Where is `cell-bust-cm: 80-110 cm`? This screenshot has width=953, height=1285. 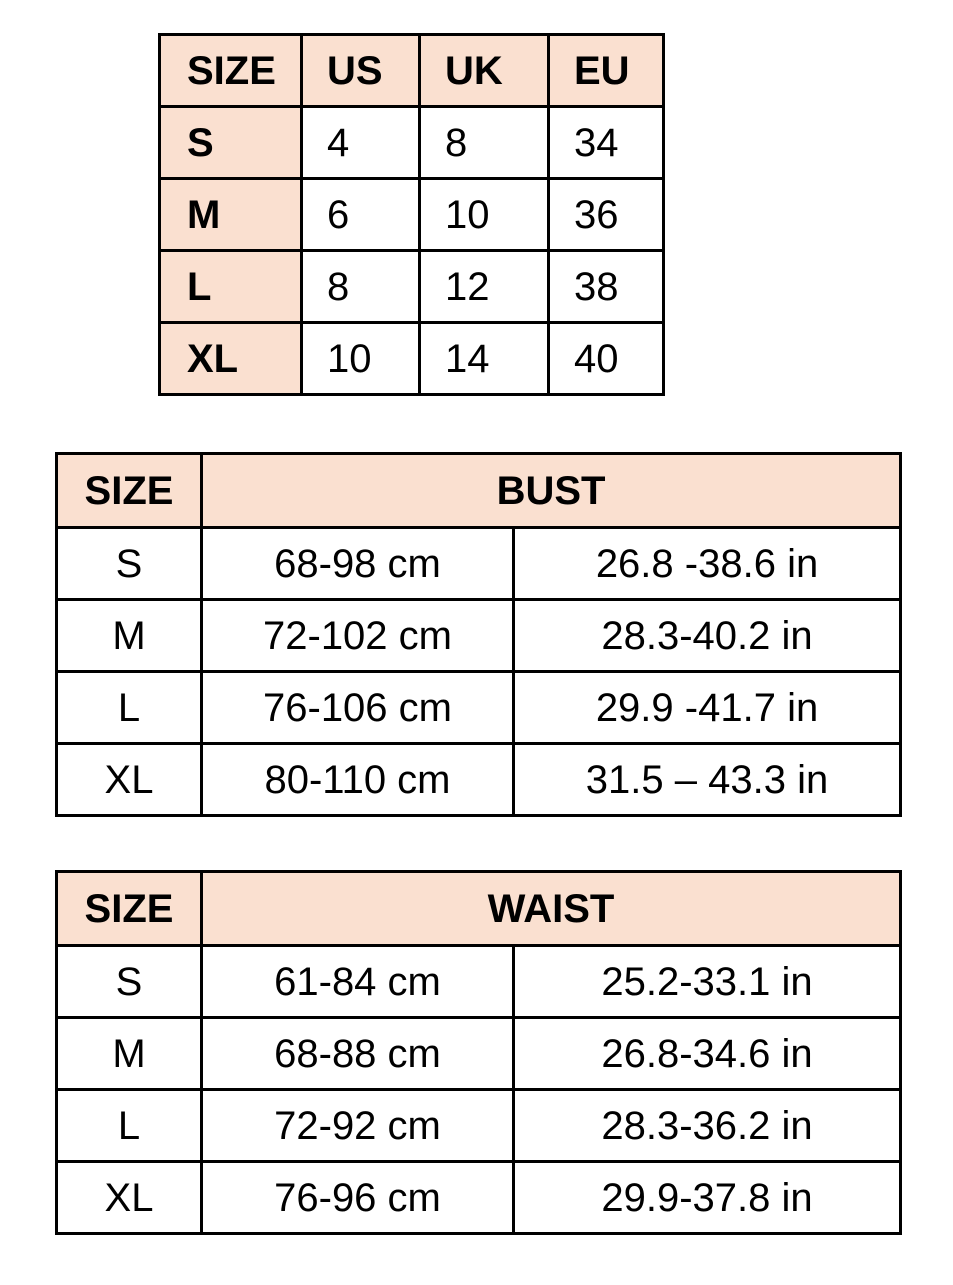
cell-bust-cm: 80-110 cm is located at coordinates (357, 779).